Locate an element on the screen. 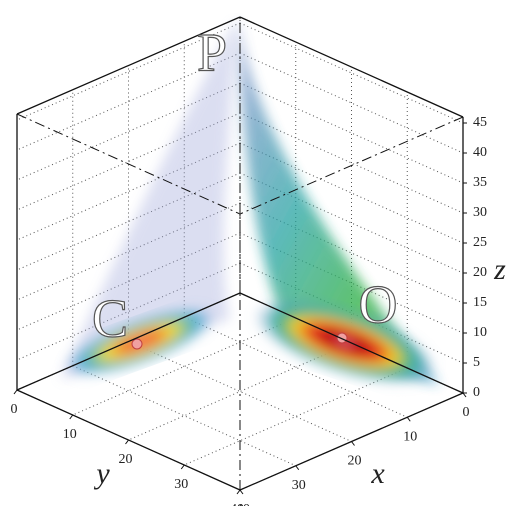  z-axis-label: z is located at coordinates (499, 269).